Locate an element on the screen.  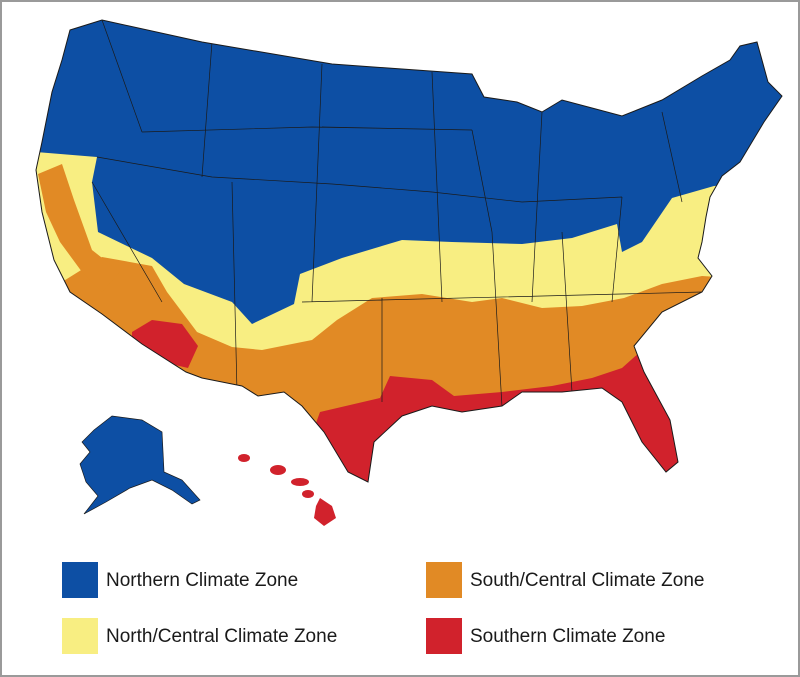
south-central-zone is located at coordinates (79, 228).